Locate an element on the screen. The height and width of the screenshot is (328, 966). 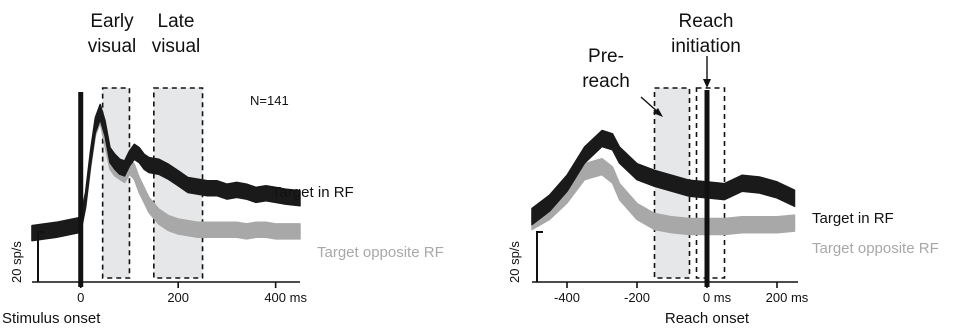
x-axis: 0 200 400 ms is located at coordinates (169, 268).